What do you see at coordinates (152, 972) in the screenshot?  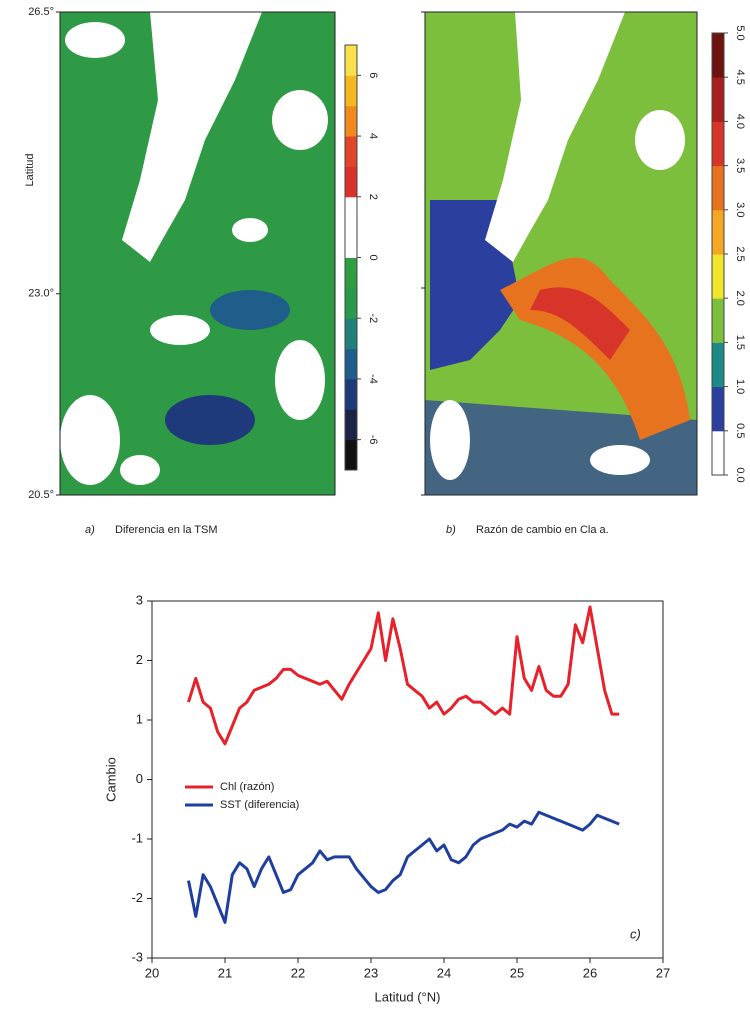 I see `x-tick-label: 20` at bounding box center [152, 972].